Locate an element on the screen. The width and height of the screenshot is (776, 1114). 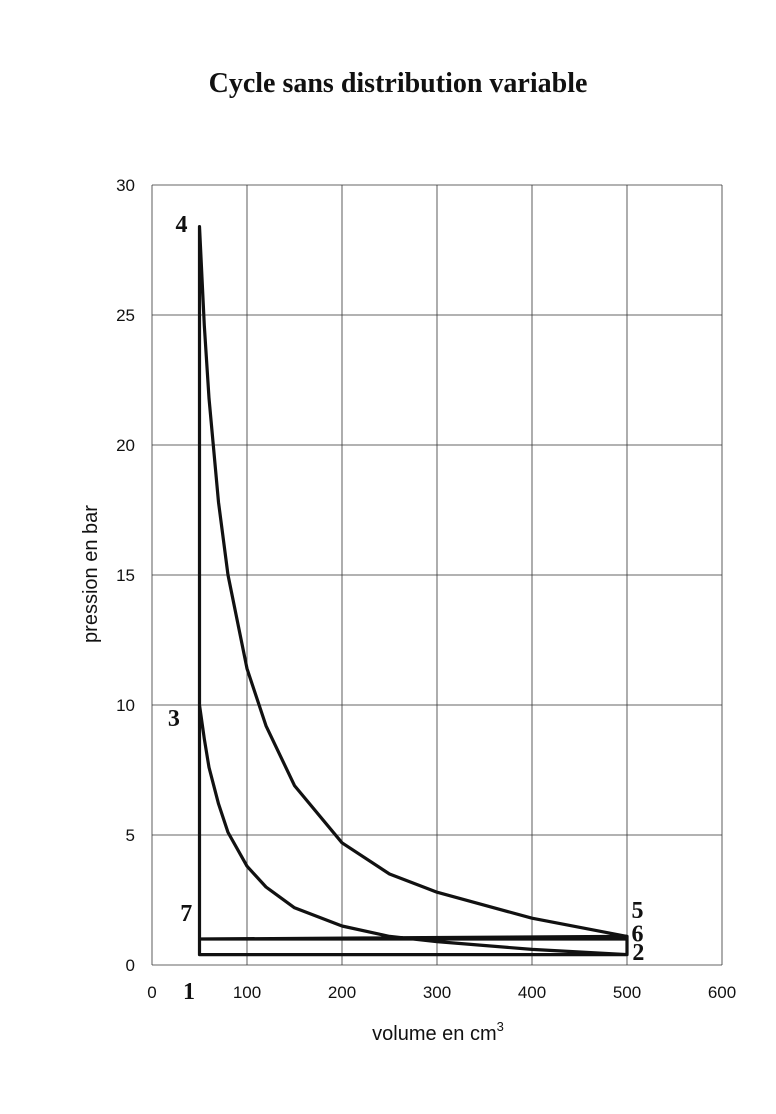
x-axis-title-superscript: 3 is located at coordinates (500, 1026).